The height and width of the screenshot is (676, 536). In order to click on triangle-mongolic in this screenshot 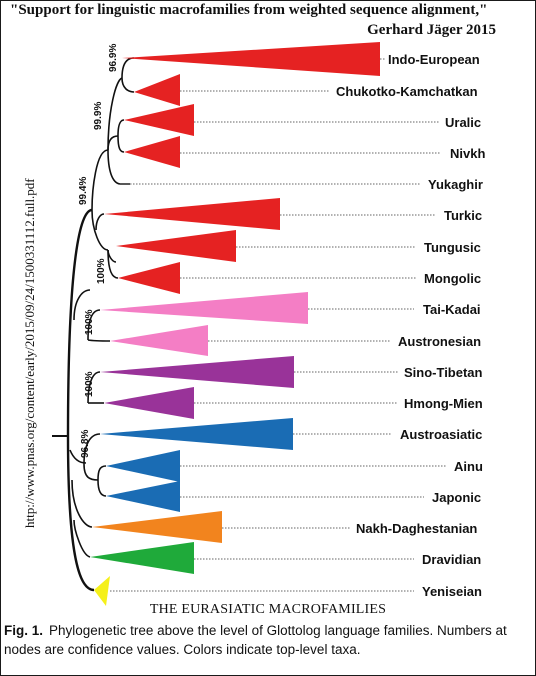, I will do `click(149, 278)`.